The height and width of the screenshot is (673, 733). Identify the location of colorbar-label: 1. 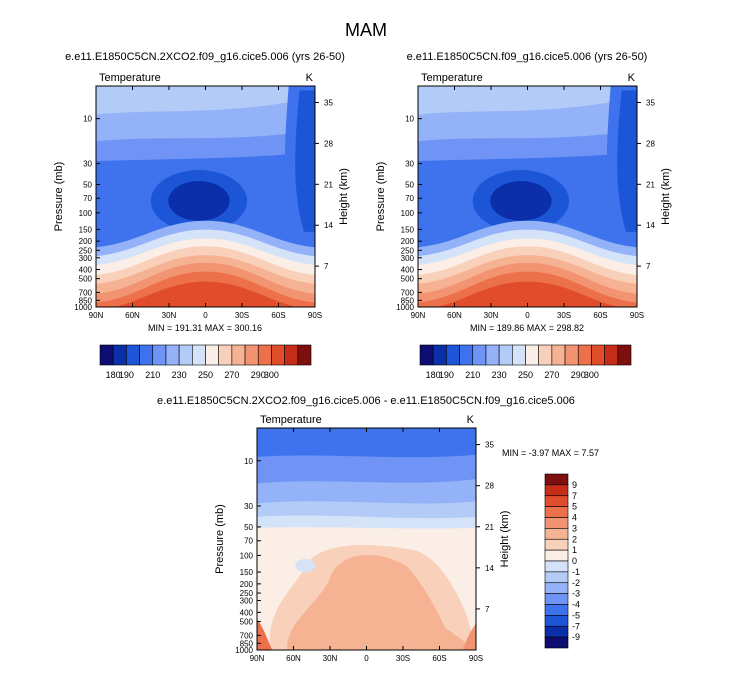
(574, 550).